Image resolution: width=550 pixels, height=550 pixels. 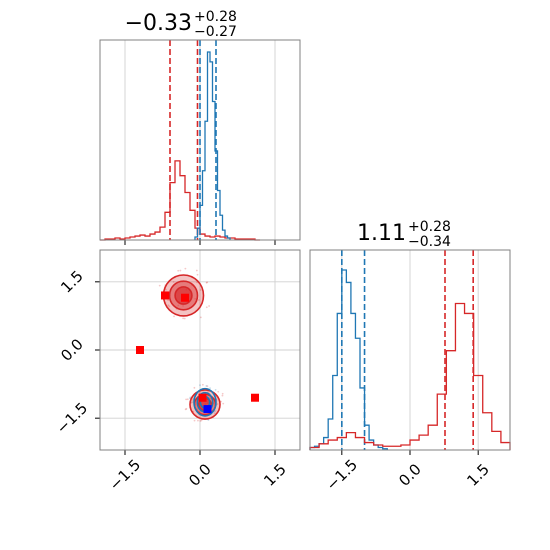 What do you see at coordinates (72, 350) in the screenshot?
I see `y-tick-label: 0.0` at bounding box center [72, 350].